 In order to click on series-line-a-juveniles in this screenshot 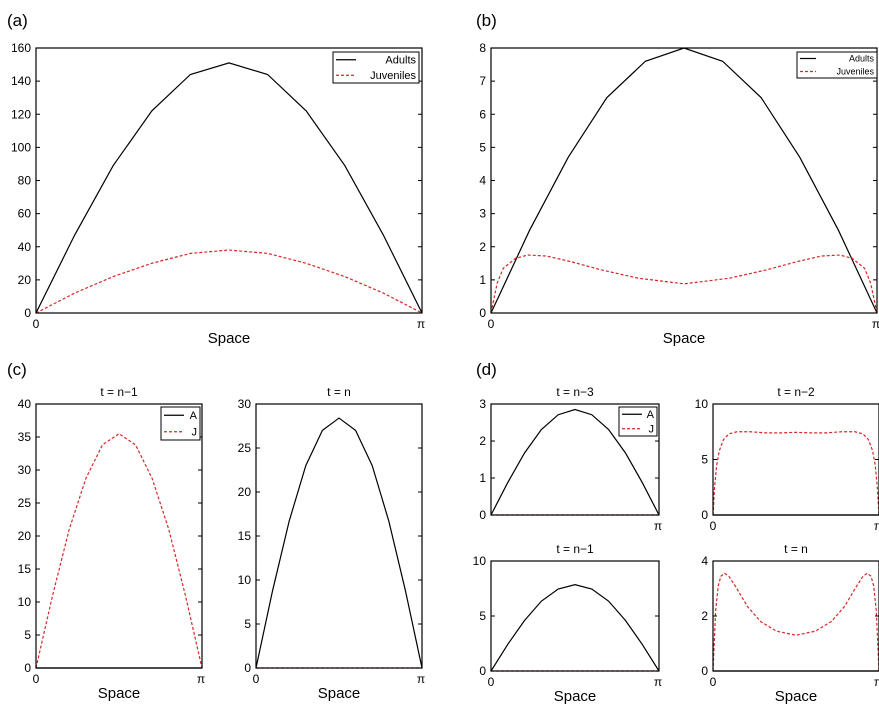, I will do `click(229, 281)`.